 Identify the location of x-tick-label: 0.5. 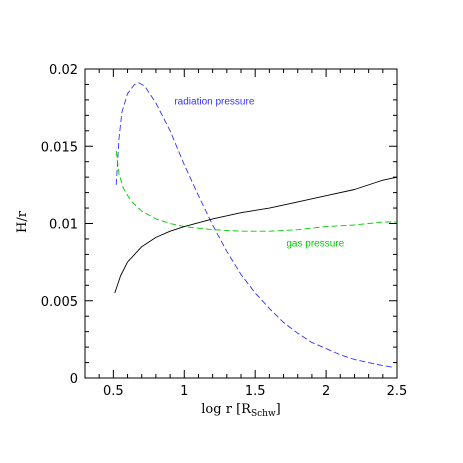
(113, 391).